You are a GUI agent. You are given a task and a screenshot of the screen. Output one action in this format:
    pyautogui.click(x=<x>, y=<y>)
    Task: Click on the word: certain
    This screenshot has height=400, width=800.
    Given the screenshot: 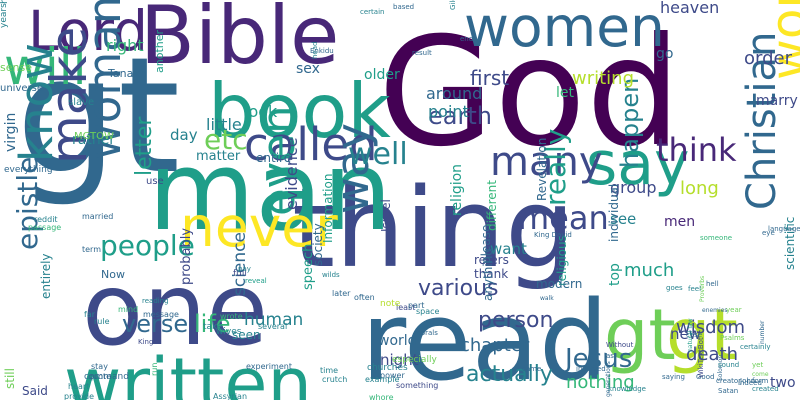 What is the action you would take?
    pyautogui.click(x=372, y=12)
    